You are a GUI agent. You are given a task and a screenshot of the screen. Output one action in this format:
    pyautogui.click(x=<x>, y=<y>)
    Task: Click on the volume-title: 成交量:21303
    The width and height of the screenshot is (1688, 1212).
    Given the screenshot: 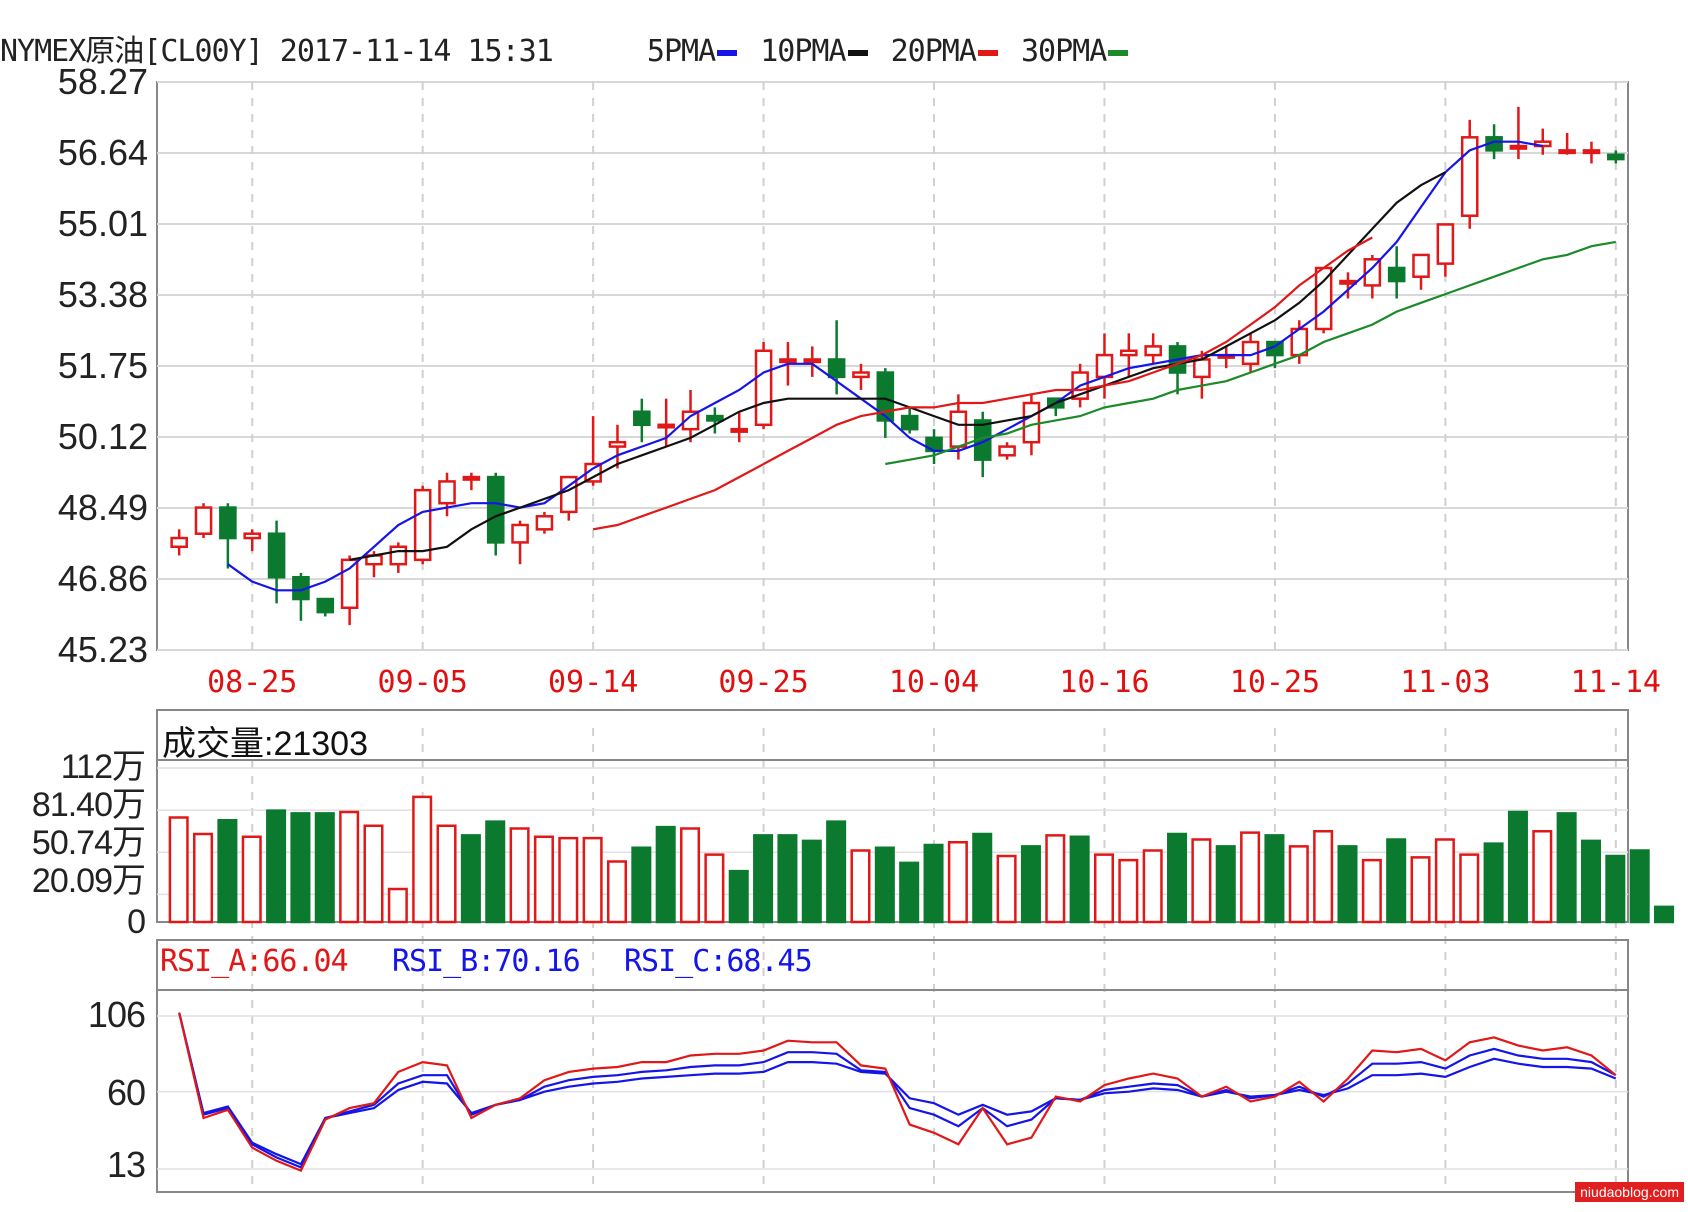 What is the action you would take?
    pyautogui.click(x=265, y=744)
    